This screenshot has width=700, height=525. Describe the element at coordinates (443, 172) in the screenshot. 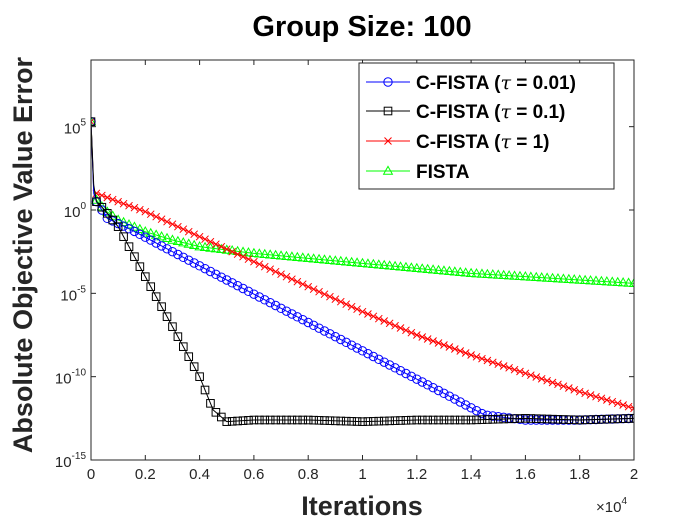

I see `legend-label: FISTA` at that location.